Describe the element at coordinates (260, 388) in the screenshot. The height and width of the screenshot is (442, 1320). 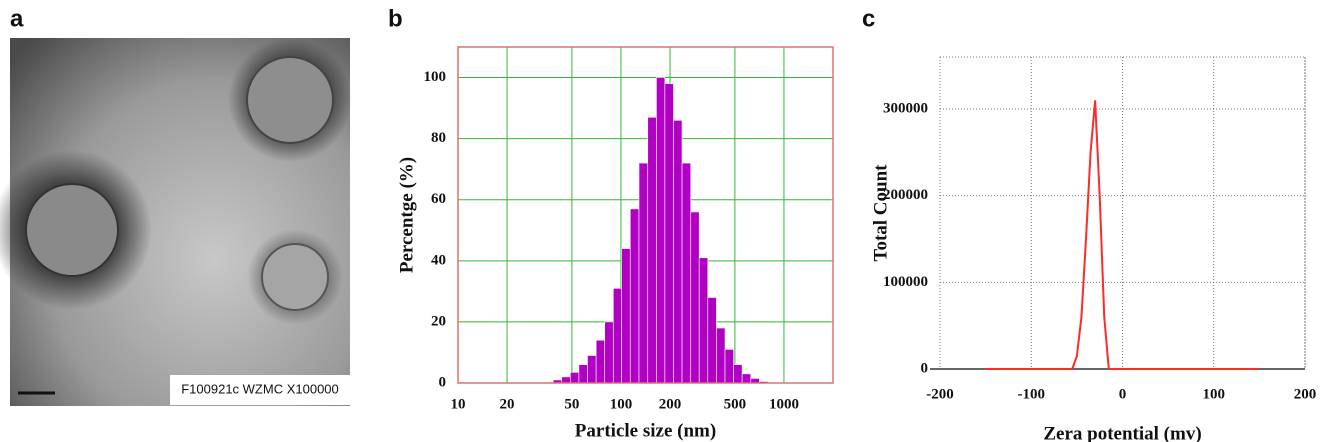
I see `micrograph-caption: F100921c WZMC X100000` at that location.